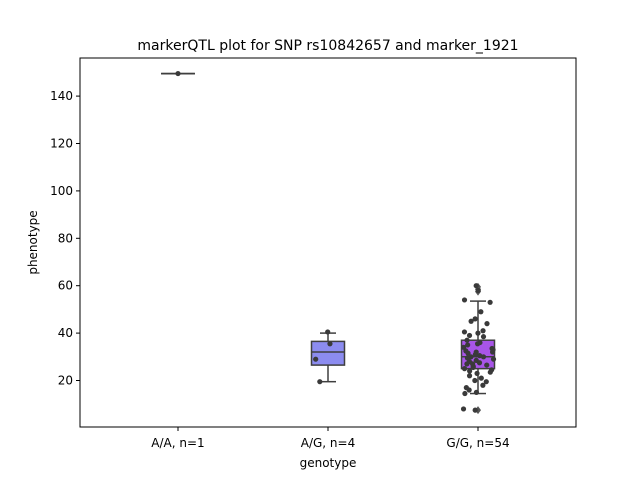 The width and height of the screenshot is (640, 480). I want to click on box-body, so click(328, 353).